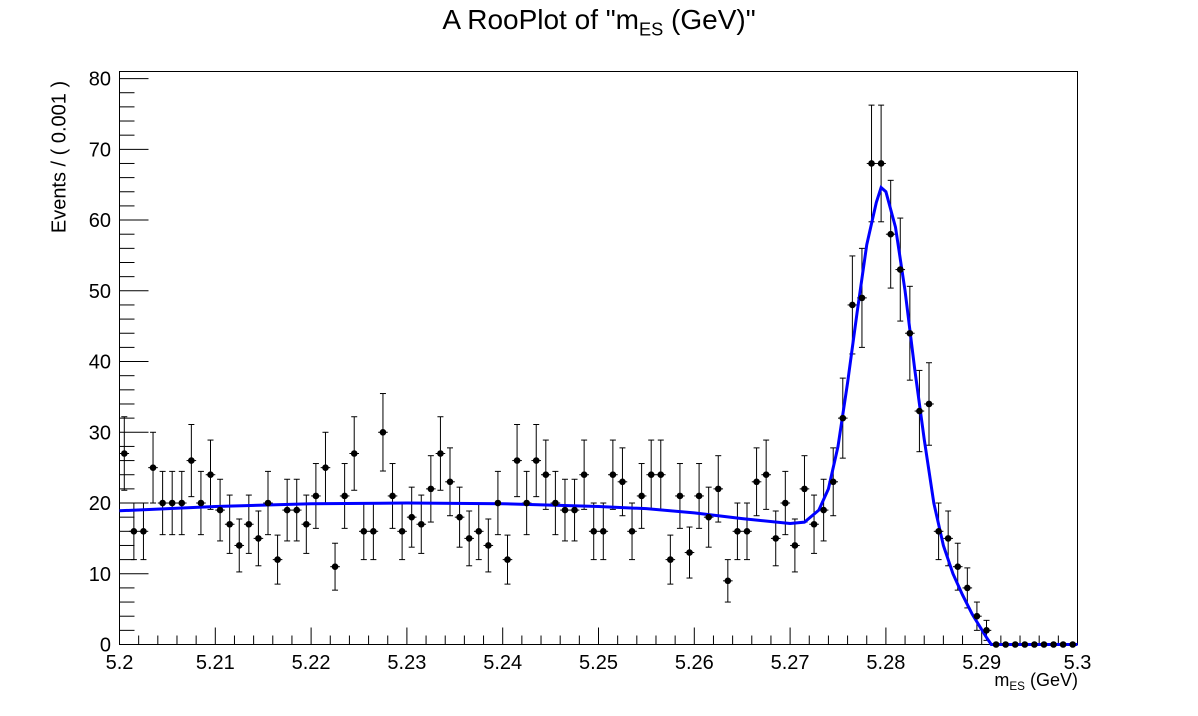 This screenshot has width=1198, height=716. I want to click on x-axis-label-main: m, so click(1002, 680).